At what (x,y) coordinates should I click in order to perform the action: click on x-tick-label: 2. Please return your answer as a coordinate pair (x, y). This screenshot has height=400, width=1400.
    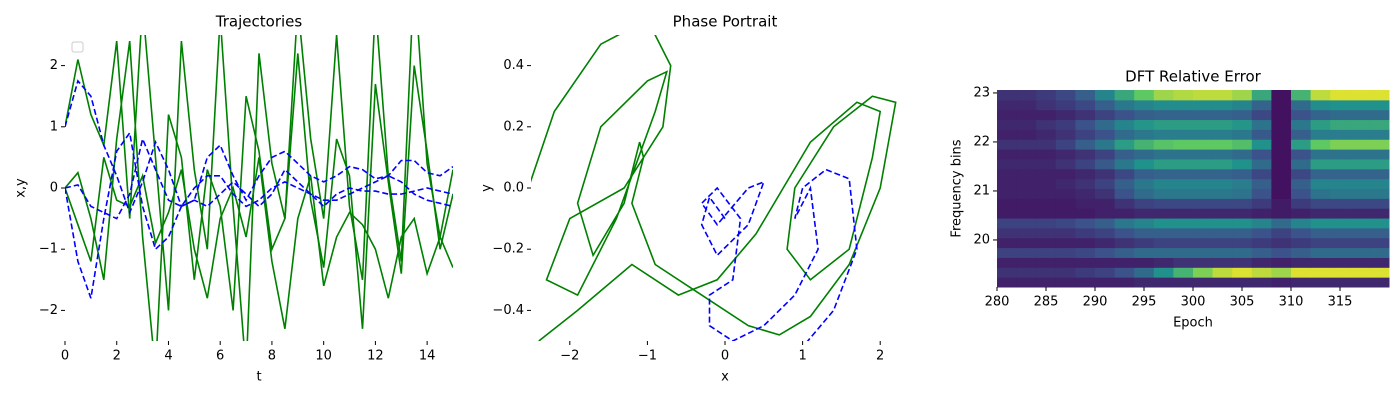
    Looking at the image, I should click on (880, 356).